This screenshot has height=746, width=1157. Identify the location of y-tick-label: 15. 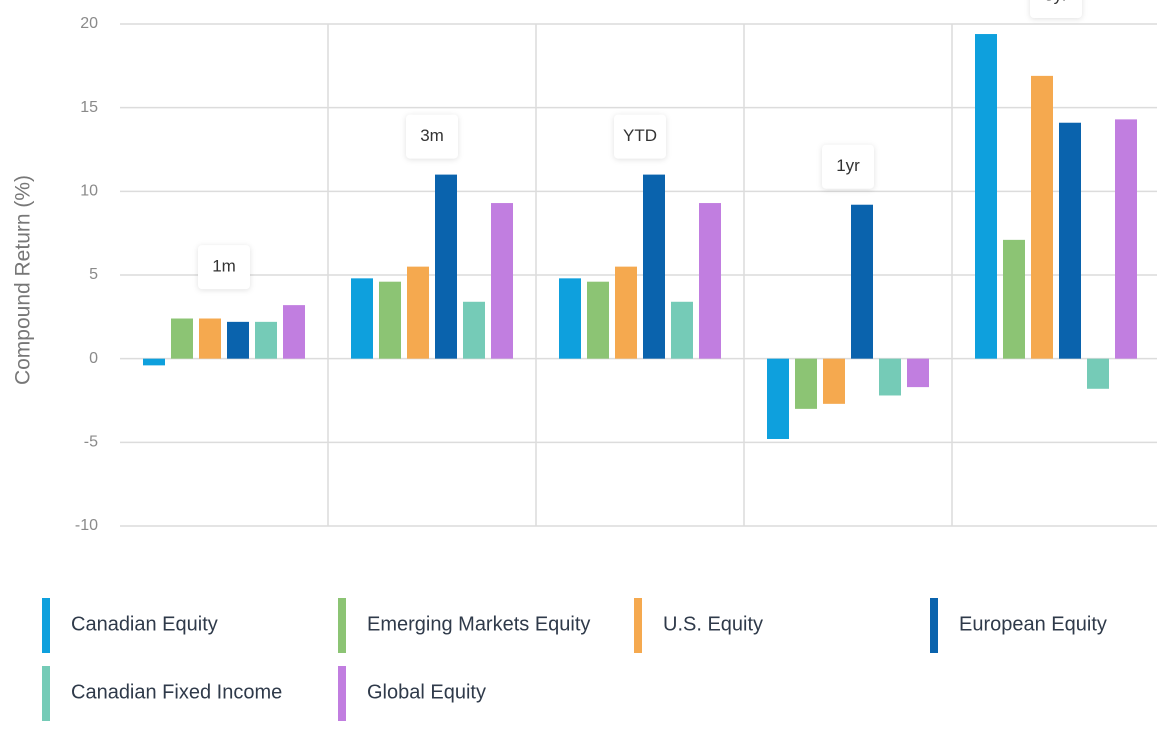
(89, 107).